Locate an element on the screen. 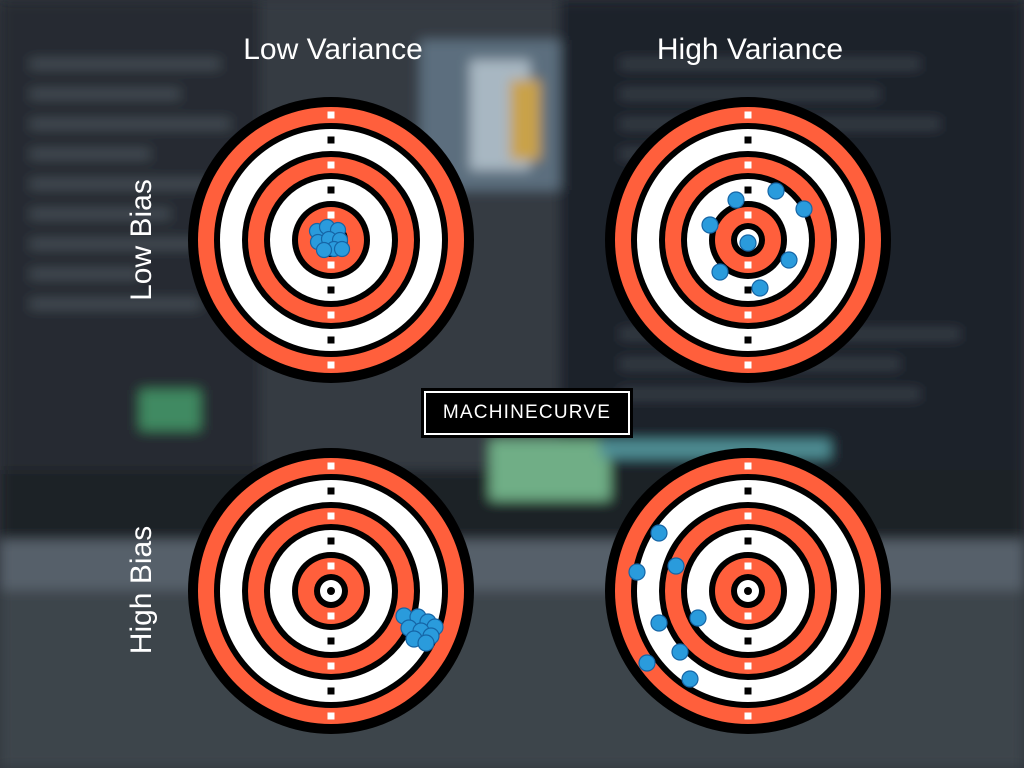 This screenshot has width=1024, height=768. target-low-bias-high-variance is located at coordinates (748, 240).